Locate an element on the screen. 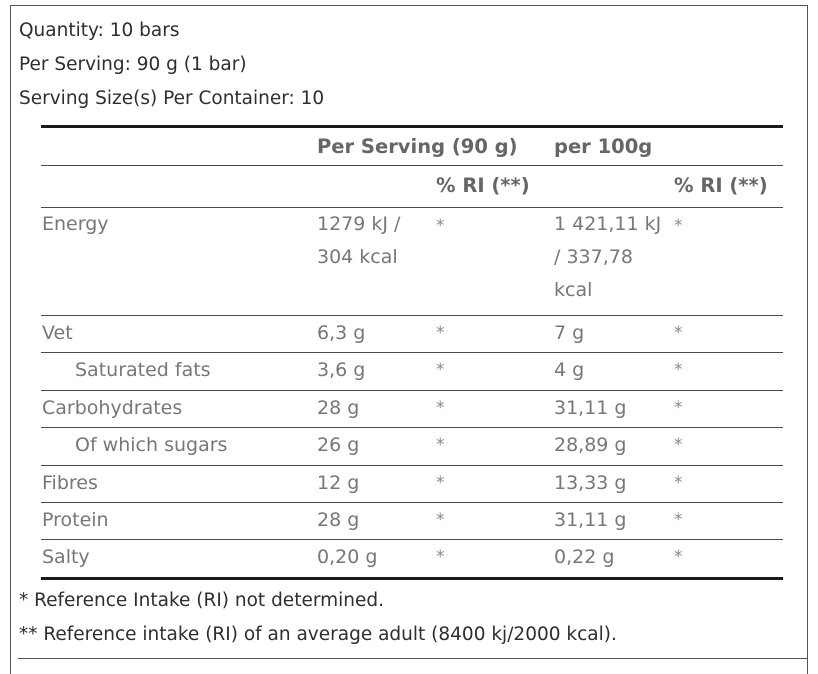 The height and width of the screenshot is (674, 818). column-header-per-100g: per 100g is located at coordinates (603, 146).